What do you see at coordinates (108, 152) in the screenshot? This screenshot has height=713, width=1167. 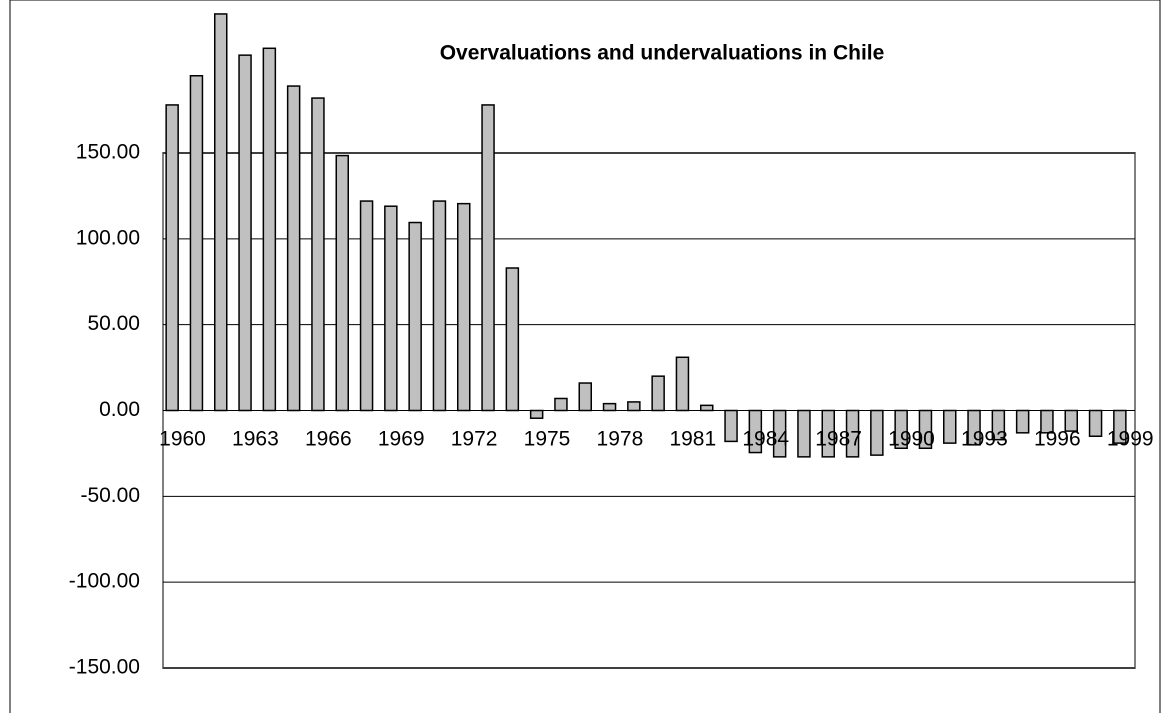 I see `y-tick-label: 150.00` at bounding box center [108, 152].